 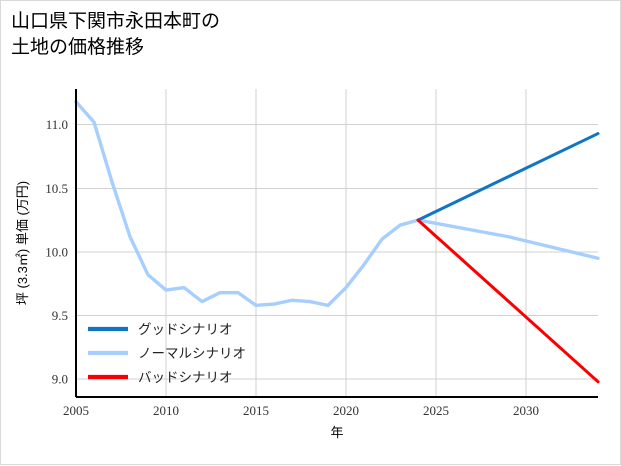 What do you see at coordinates (60, 315) in the screenshot?
I see `y-tick-label: 9.5` at bounding box center [60, 315].